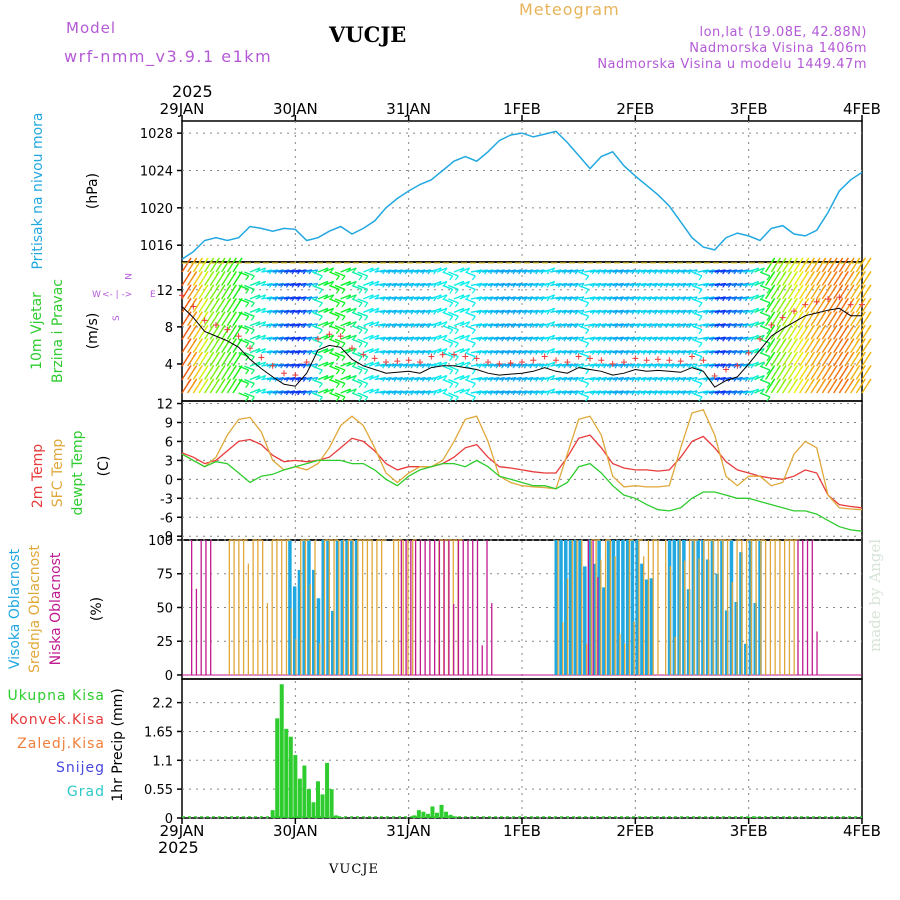 This screenshot has height=900, width=900. Describe the element at coordinates (169, 676) in the screenshot. I see `cloud-tick-label: 0` at that location.